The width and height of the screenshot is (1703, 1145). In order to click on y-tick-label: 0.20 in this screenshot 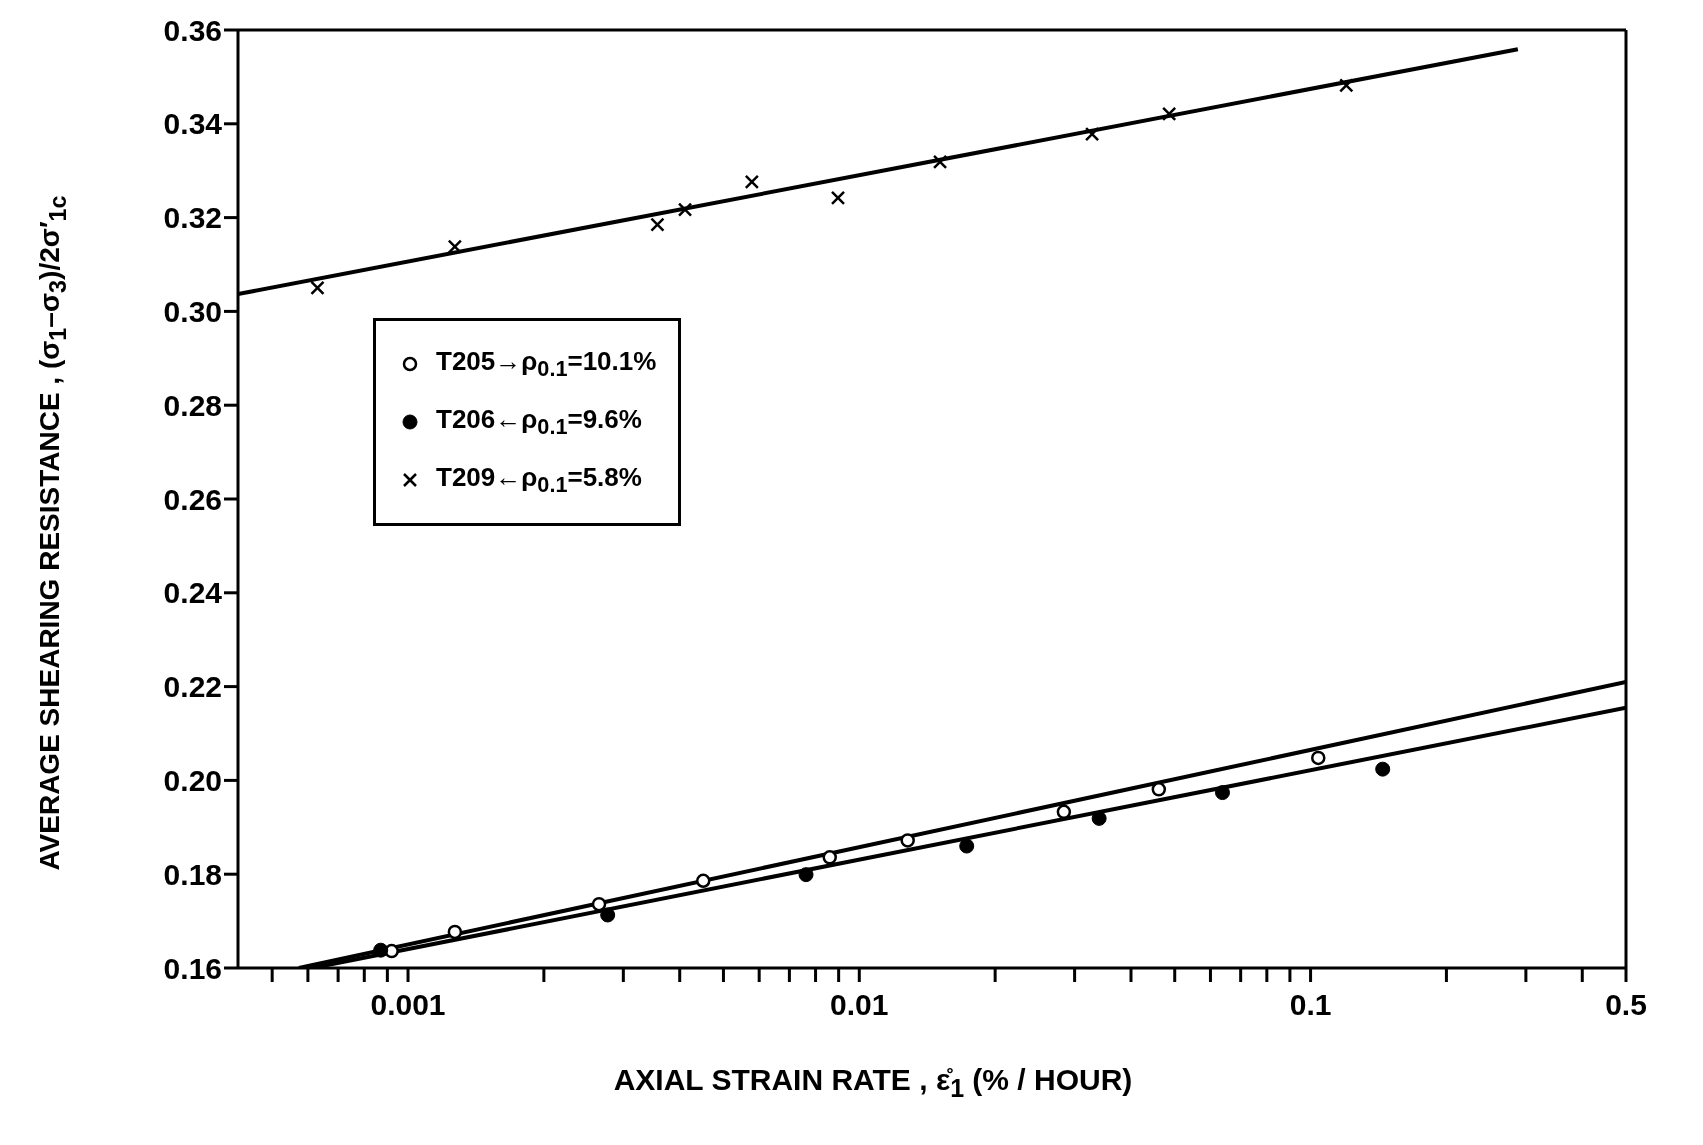, I will do `click(192, 781)`.